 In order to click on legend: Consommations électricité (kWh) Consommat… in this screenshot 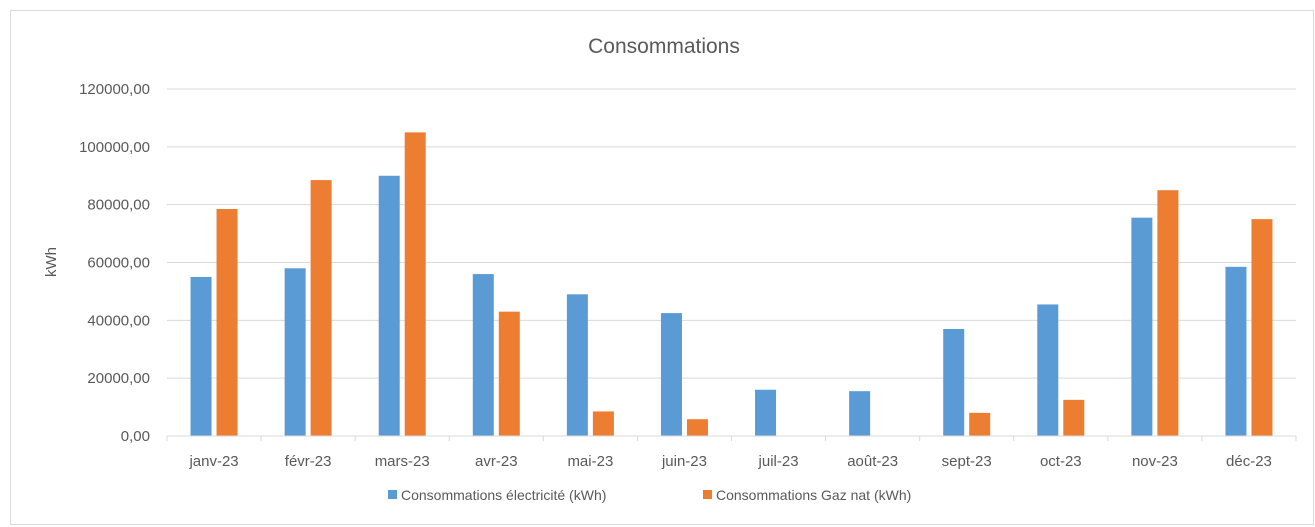, I will do `click(649, 495)`.